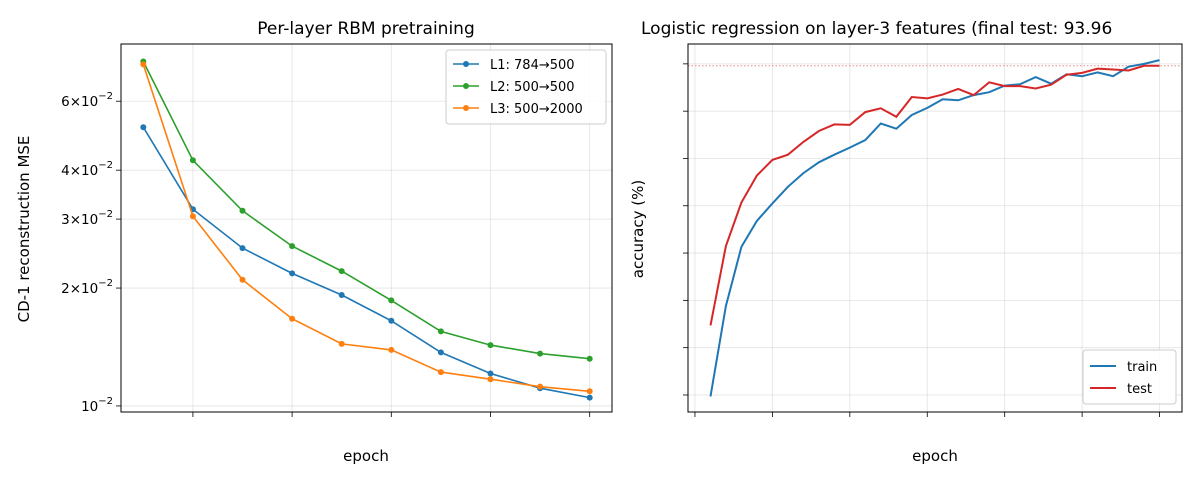 The height and width of the screenshot is (480, 1200). I want to click on left-legend-label: L2: 500→500, so click(532, 87).